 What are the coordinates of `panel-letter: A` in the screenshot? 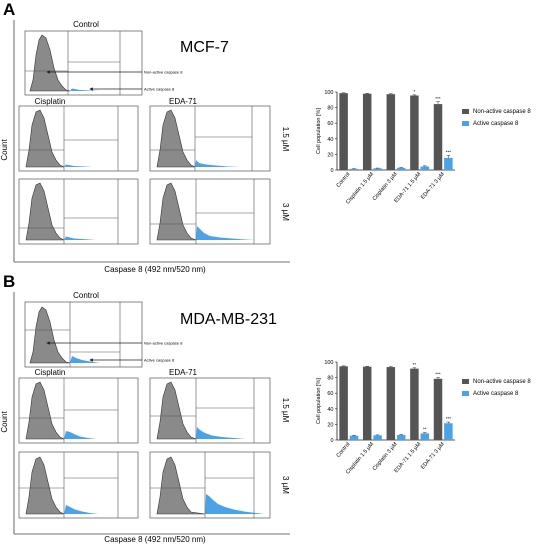 It's located at (9, 9).